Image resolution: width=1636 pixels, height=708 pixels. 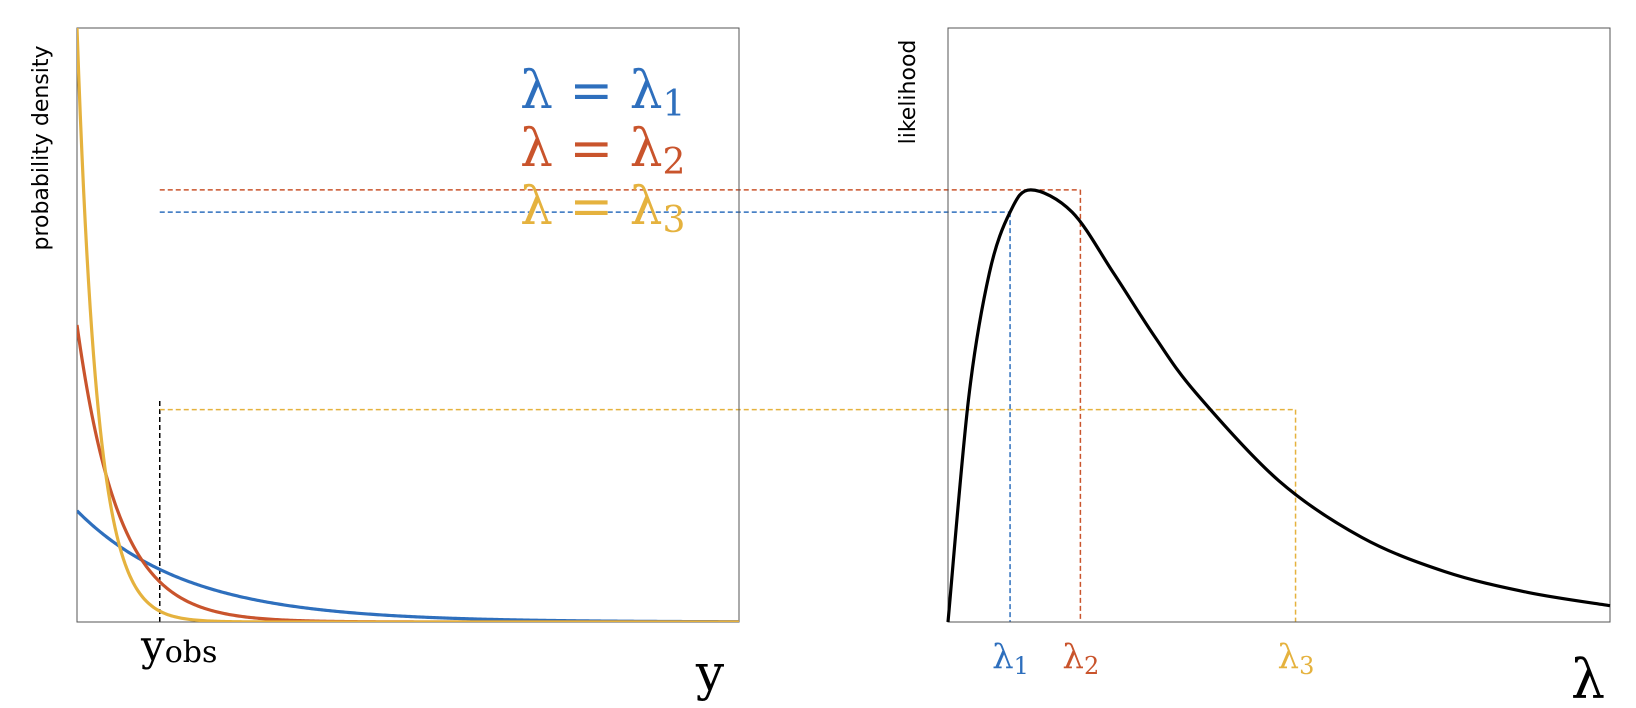 What do you see at coordinates (1296, 658) in the screenshot?
I see `lambda-tick-3: λ3` at bounding box center [1296, 658].